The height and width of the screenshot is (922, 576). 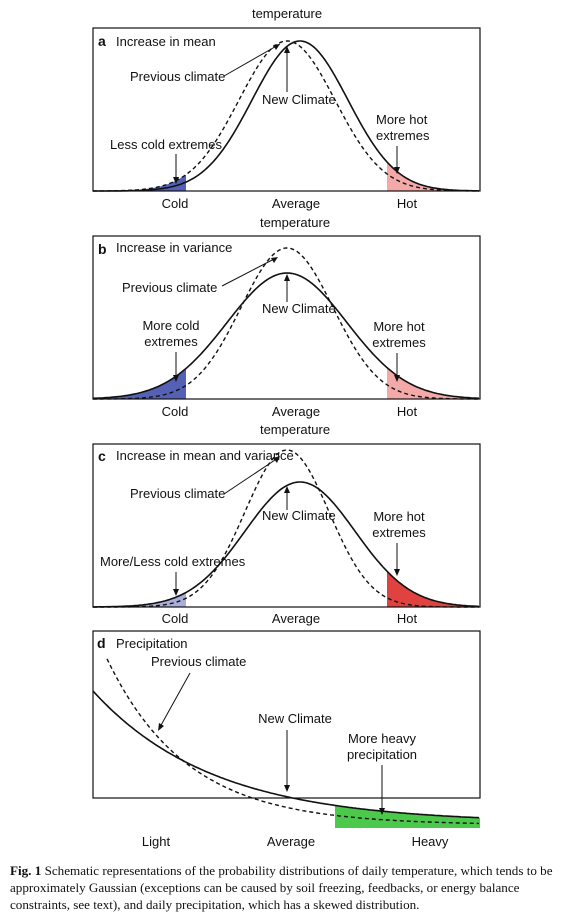 What do you see at coordinates (173, 561) in the screenshot?
I see `cold-extremes-label: More/Less cold extremes` at bounding box center [173, 561].